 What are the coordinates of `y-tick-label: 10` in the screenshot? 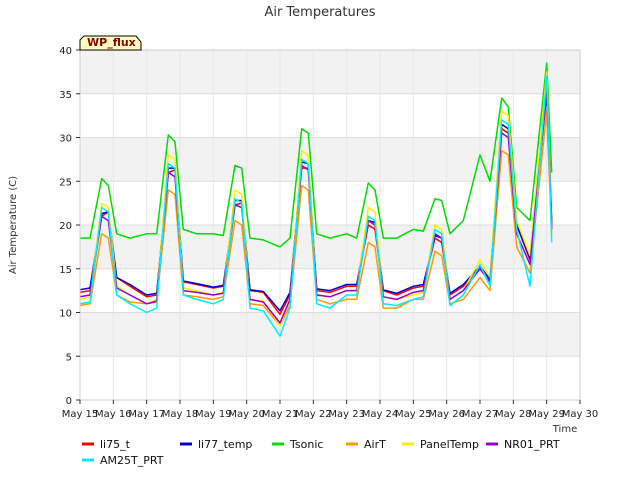 It's located at (65, 314).